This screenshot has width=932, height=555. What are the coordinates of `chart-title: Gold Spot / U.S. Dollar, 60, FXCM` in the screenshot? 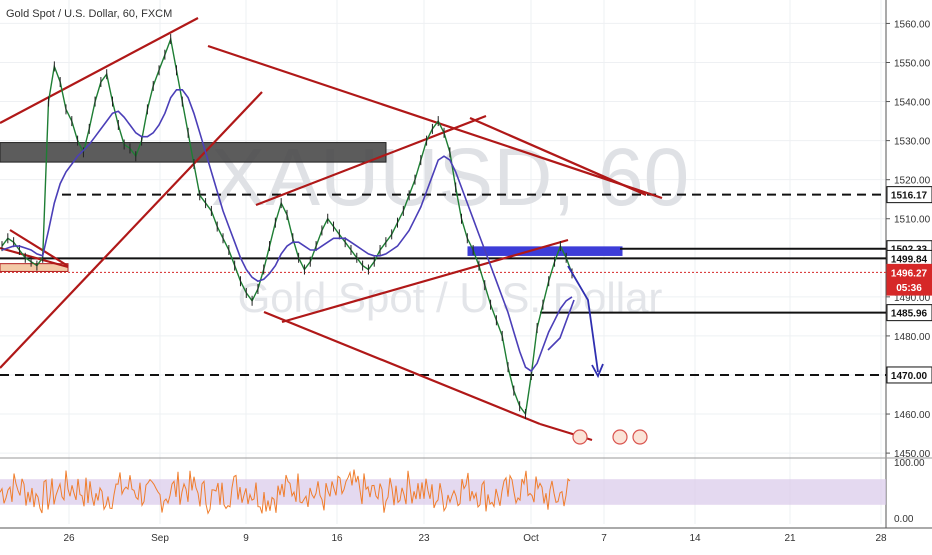 It's located at (89, 14).